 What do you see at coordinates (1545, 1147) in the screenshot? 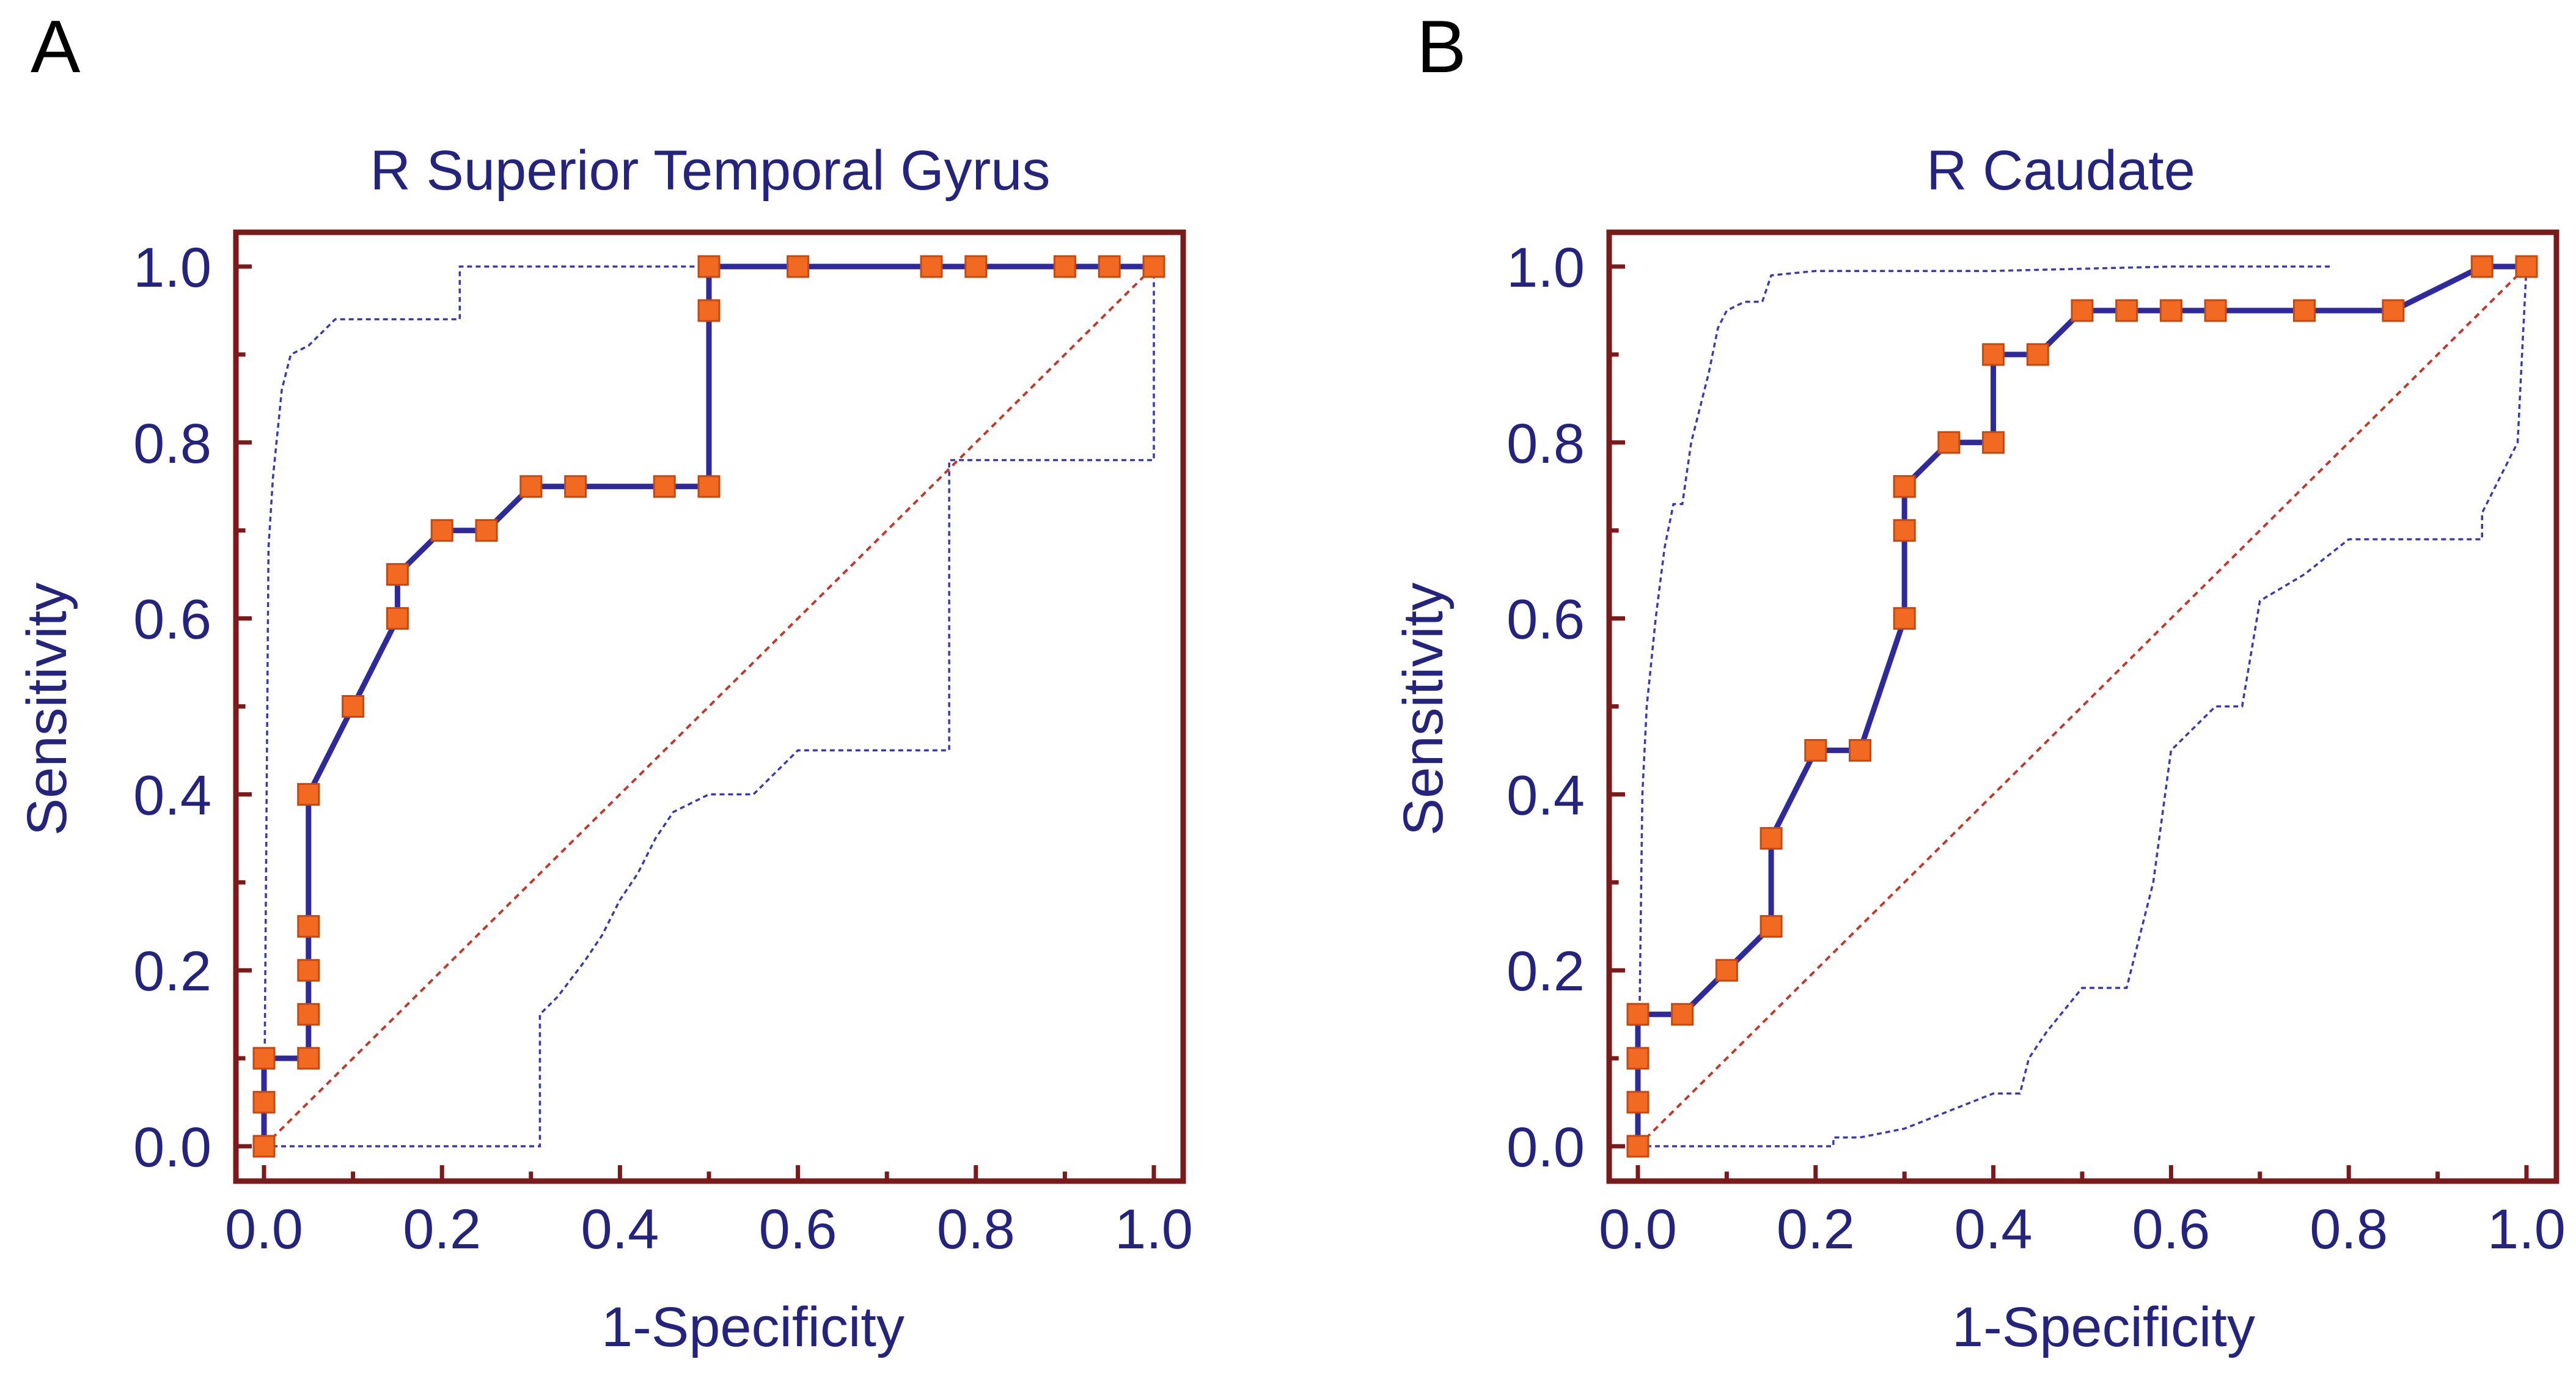
I see `panel-b-y-tick-label: 0.0` at bounding box center [1545, 1147].